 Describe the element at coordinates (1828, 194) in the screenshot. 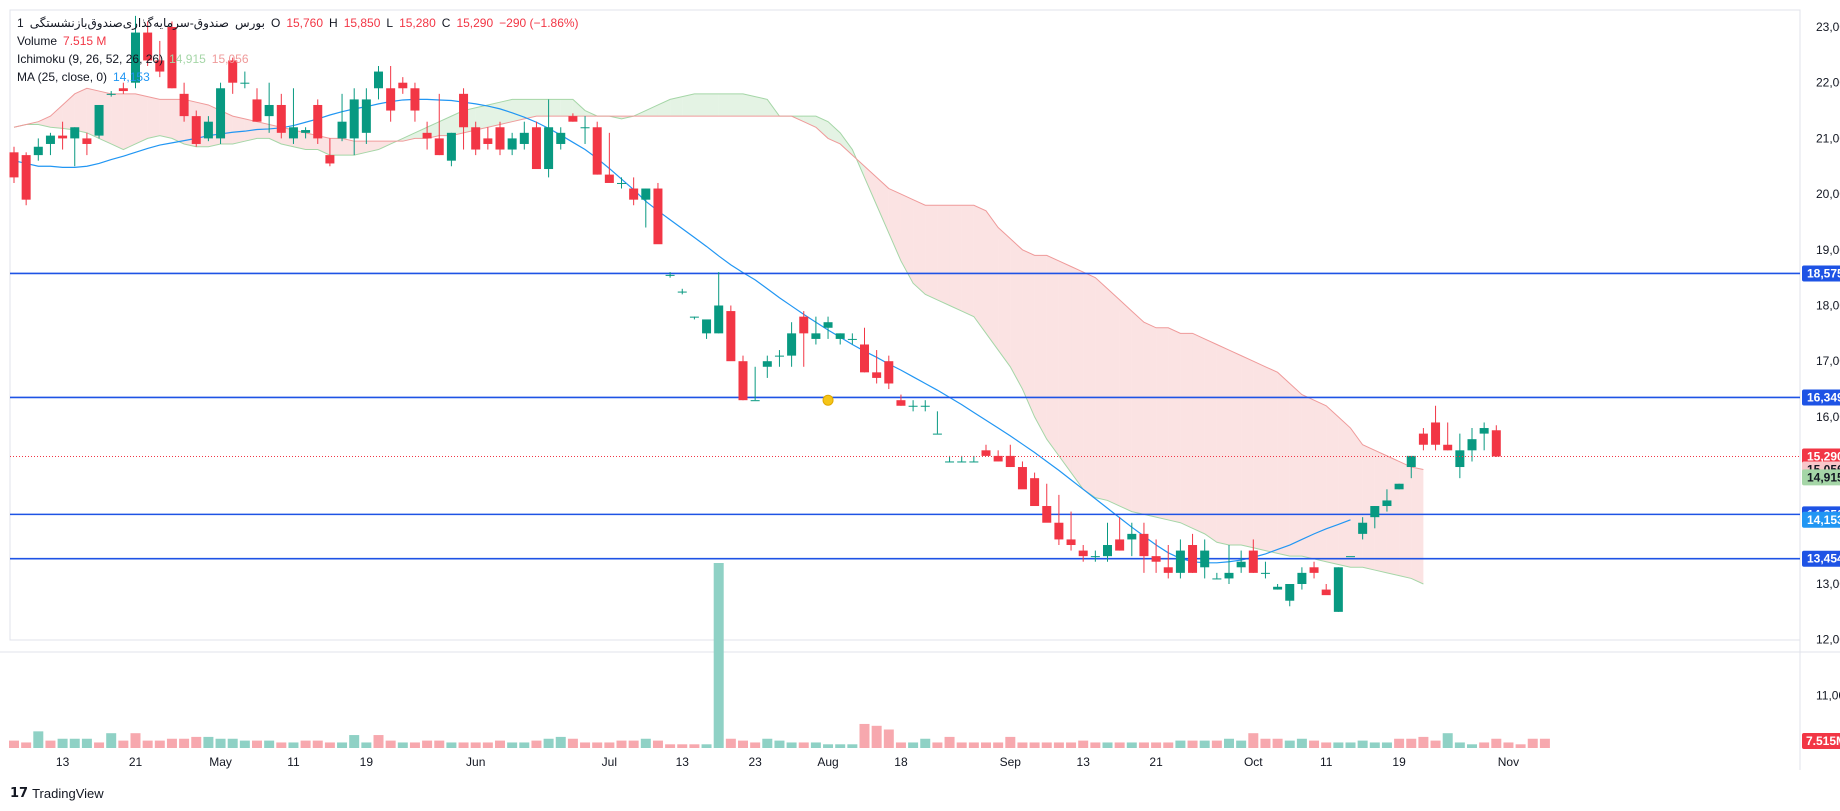

I see `y-tick-label: 20,000` at that location.